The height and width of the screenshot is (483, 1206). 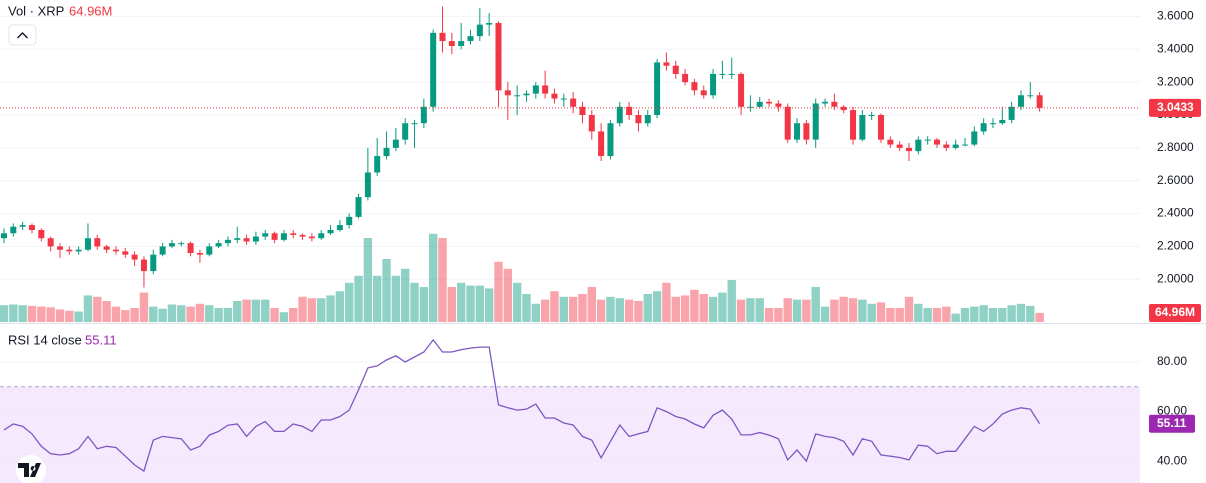 I want to click on last-price-label: 3.0433, so click(x=1175, y=107).